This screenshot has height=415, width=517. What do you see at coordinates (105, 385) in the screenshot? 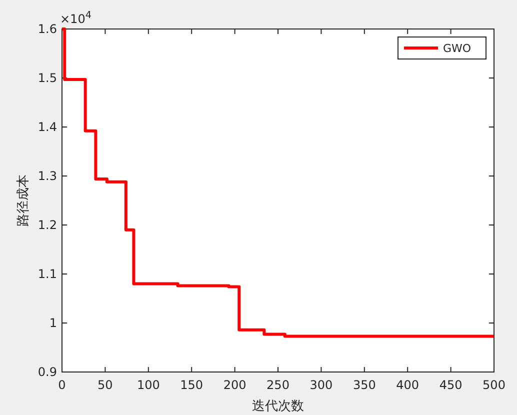
I see `x-tick-label: 50` at bounding box center [105, 385].